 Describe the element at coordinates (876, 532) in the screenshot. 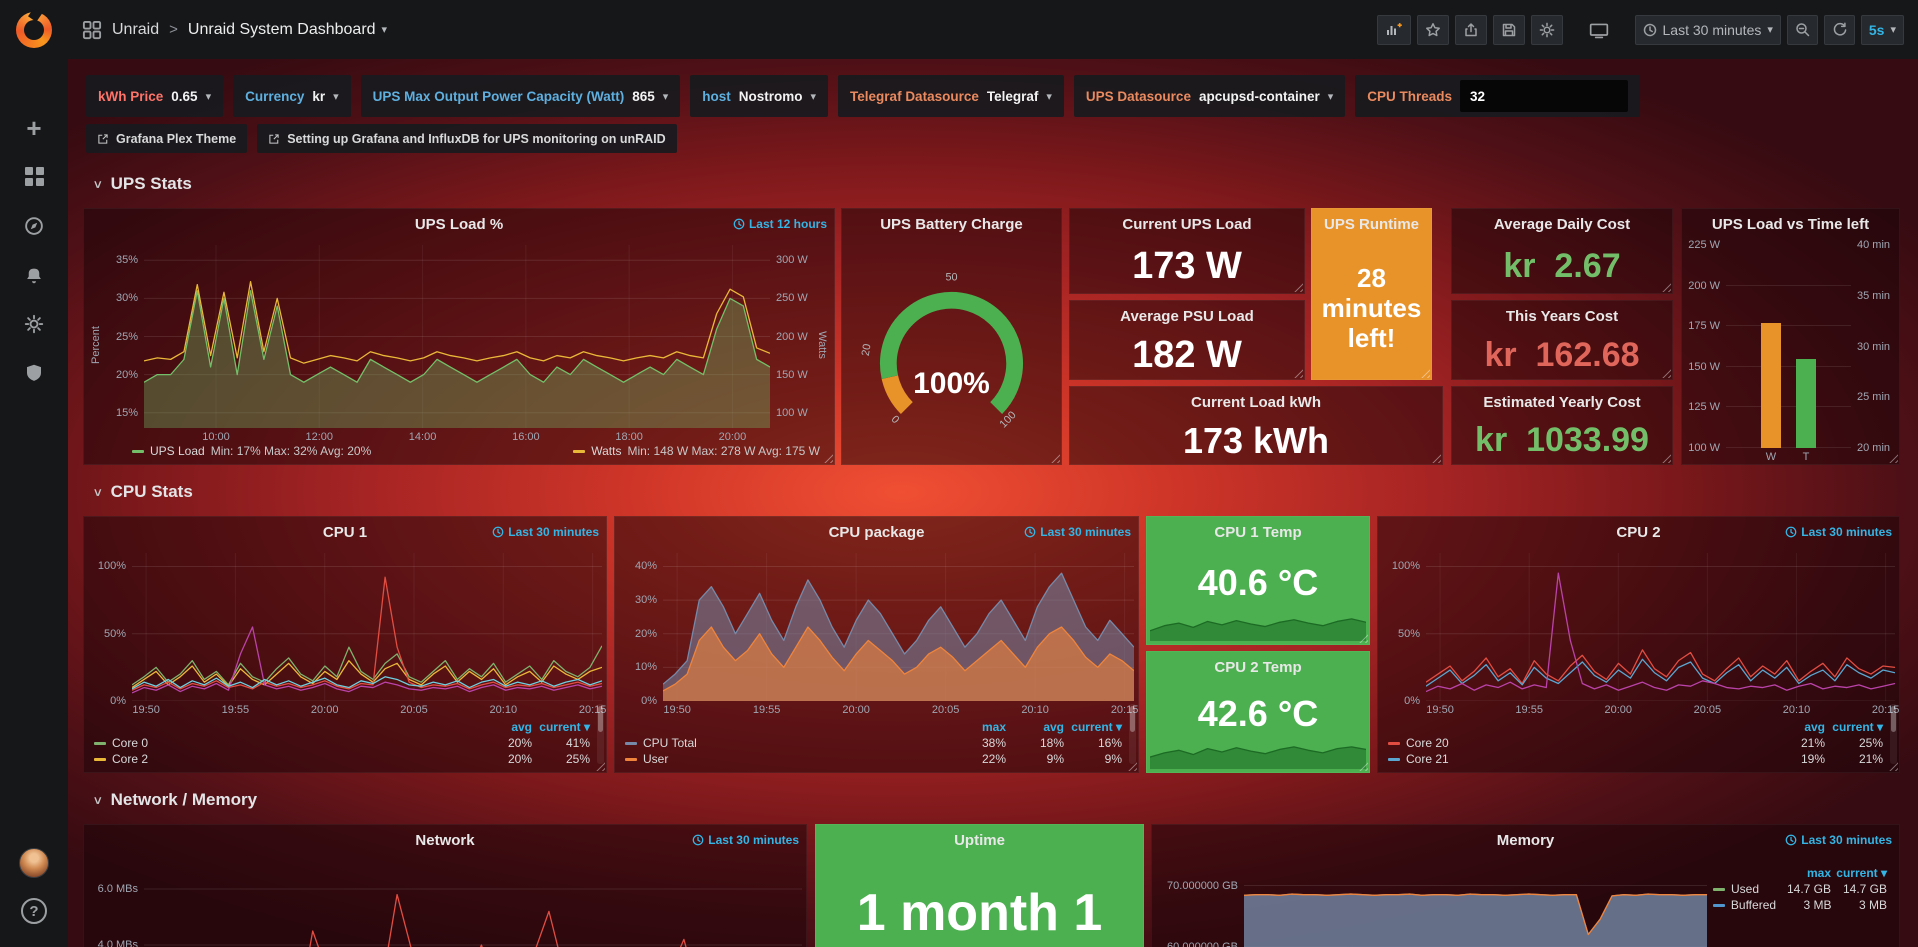

I see `panel-title: CPU package` at that location.